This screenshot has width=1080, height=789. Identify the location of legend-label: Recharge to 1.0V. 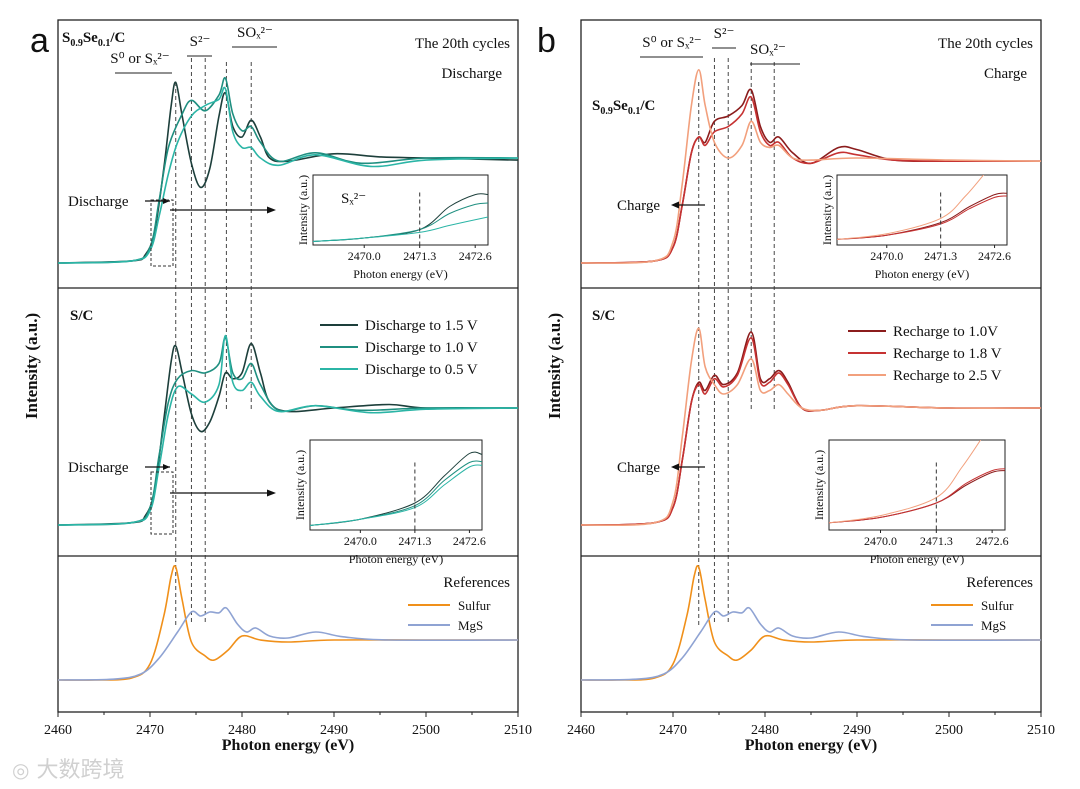
(945, 332).